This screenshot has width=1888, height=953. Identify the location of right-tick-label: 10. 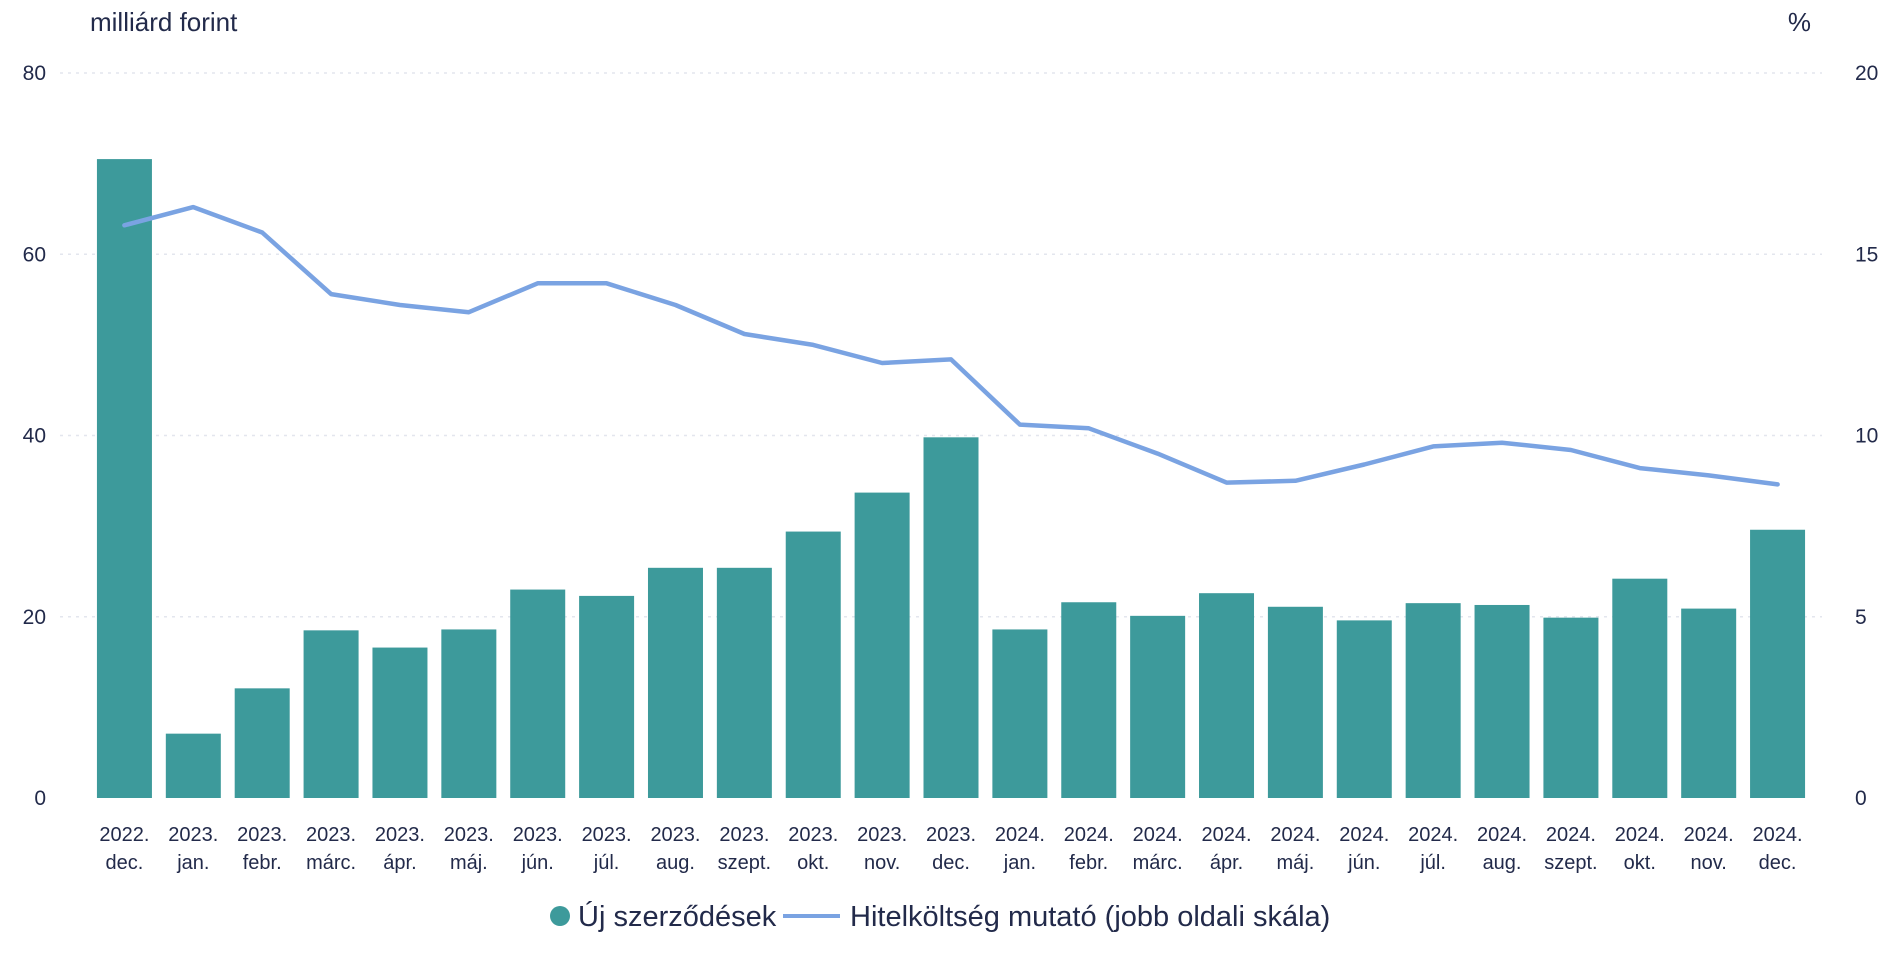
(1866, 436).